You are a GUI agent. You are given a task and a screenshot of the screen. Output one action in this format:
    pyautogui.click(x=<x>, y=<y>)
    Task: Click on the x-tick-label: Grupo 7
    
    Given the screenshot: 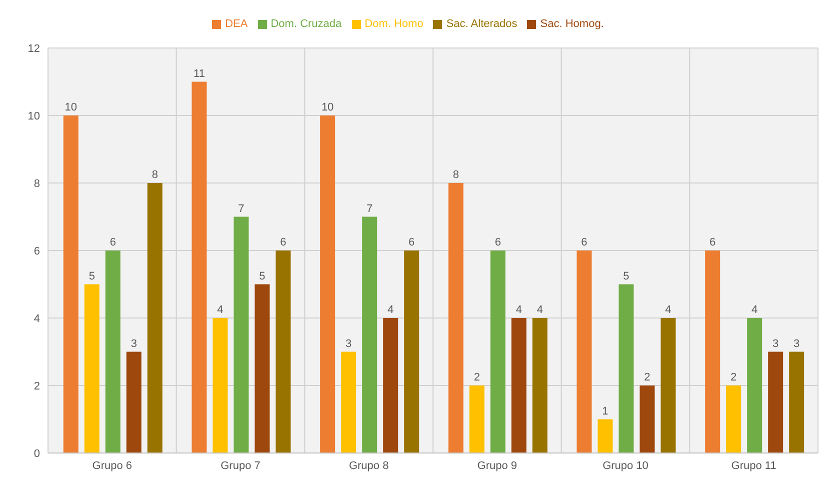 What is the action you would take?
    pyautogui.click(x=240, y=466)
    